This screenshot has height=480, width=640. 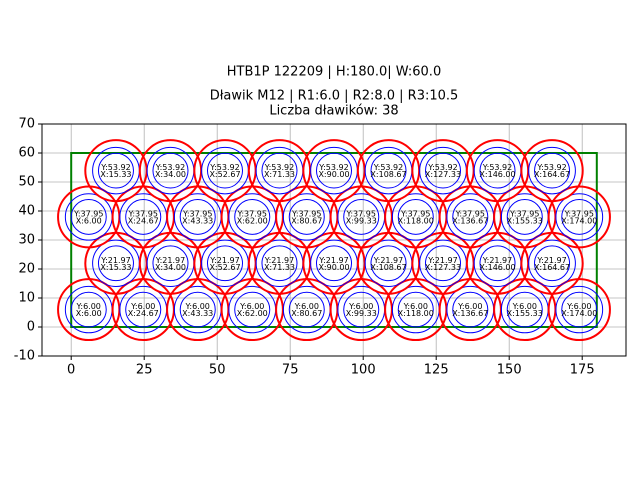 I want to click on x-label: X:127.33, so click(x=443, y=174).